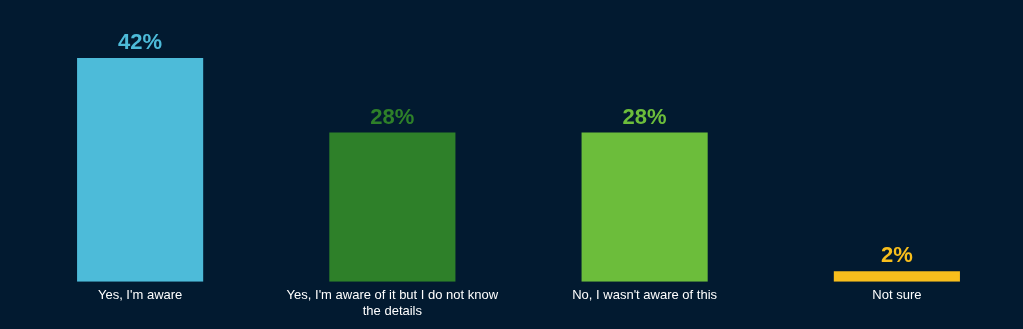 This screenshot has width=1023, height=329. Describe the element at coordinates (140, 42) in the screenshot. I see `data-label: 42%` at that location.